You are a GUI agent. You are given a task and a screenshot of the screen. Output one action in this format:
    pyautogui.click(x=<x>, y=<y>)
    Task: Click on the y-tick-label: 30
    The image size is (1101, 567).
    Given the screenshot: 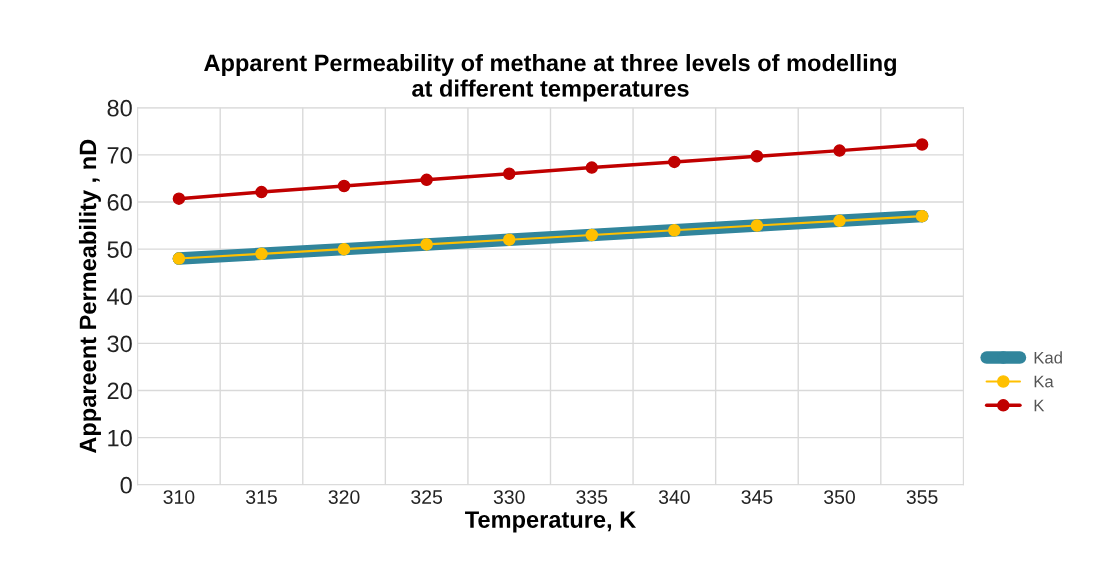 What is the action you would take?
    pyautogui.click(x=119, y=344)
    